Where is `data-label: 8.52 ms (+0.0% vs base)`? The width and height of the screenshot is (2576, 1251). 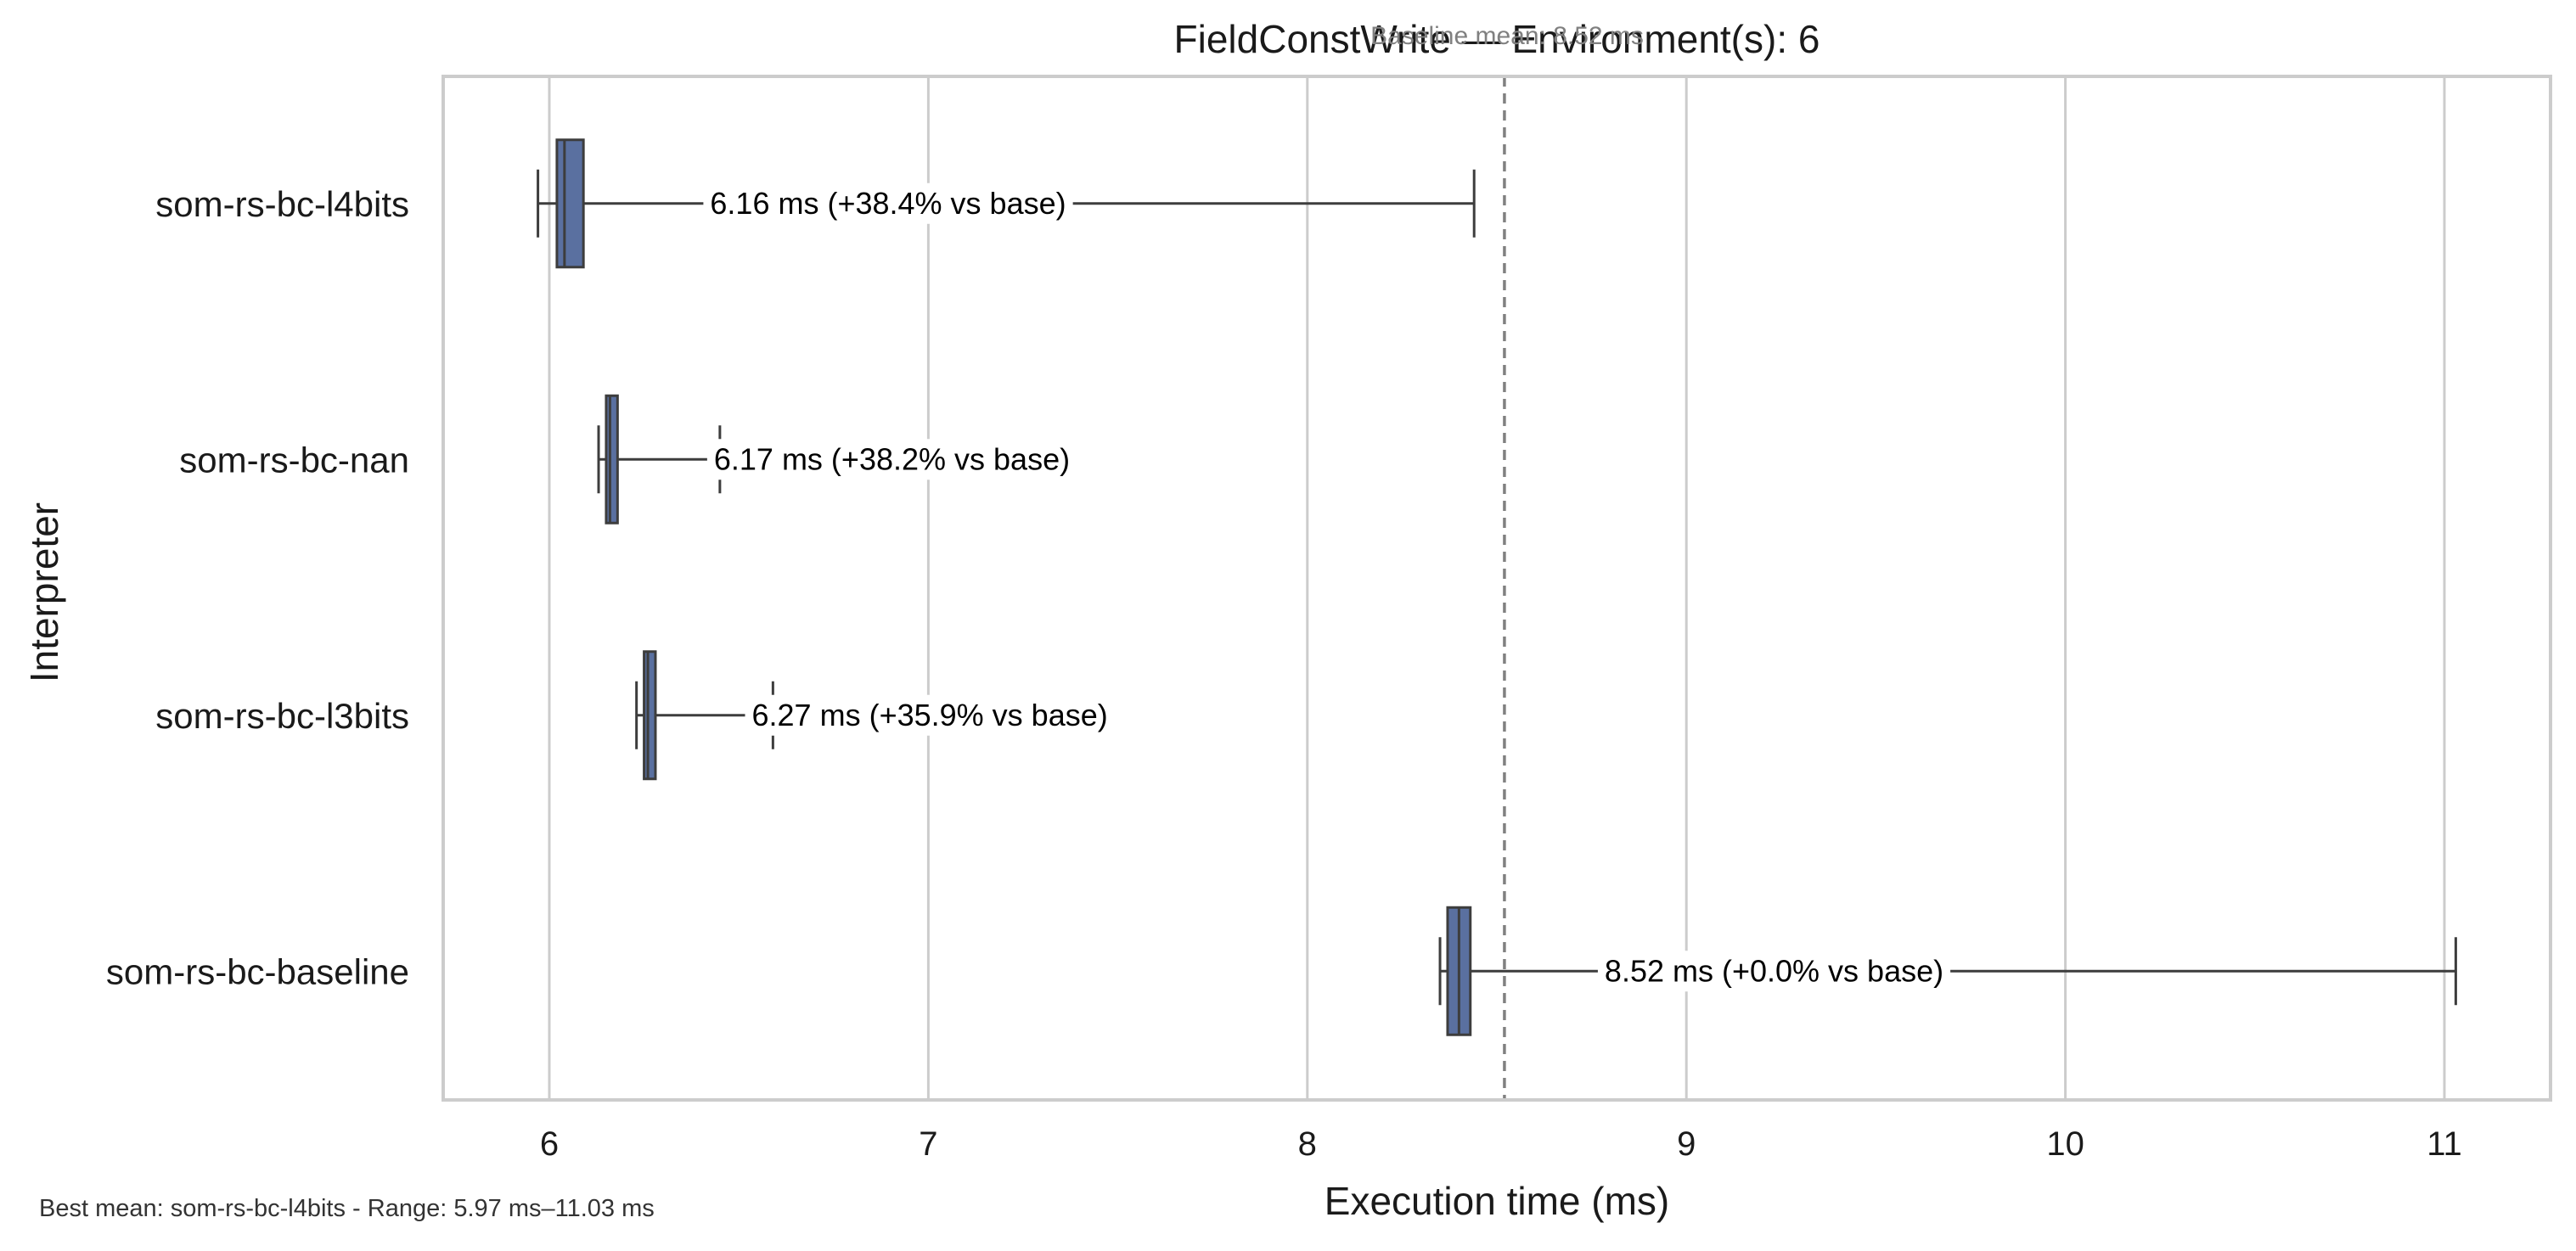
data-label: 8.52 ms (+0.0% vs base) is located at coordinates (1774, 971).